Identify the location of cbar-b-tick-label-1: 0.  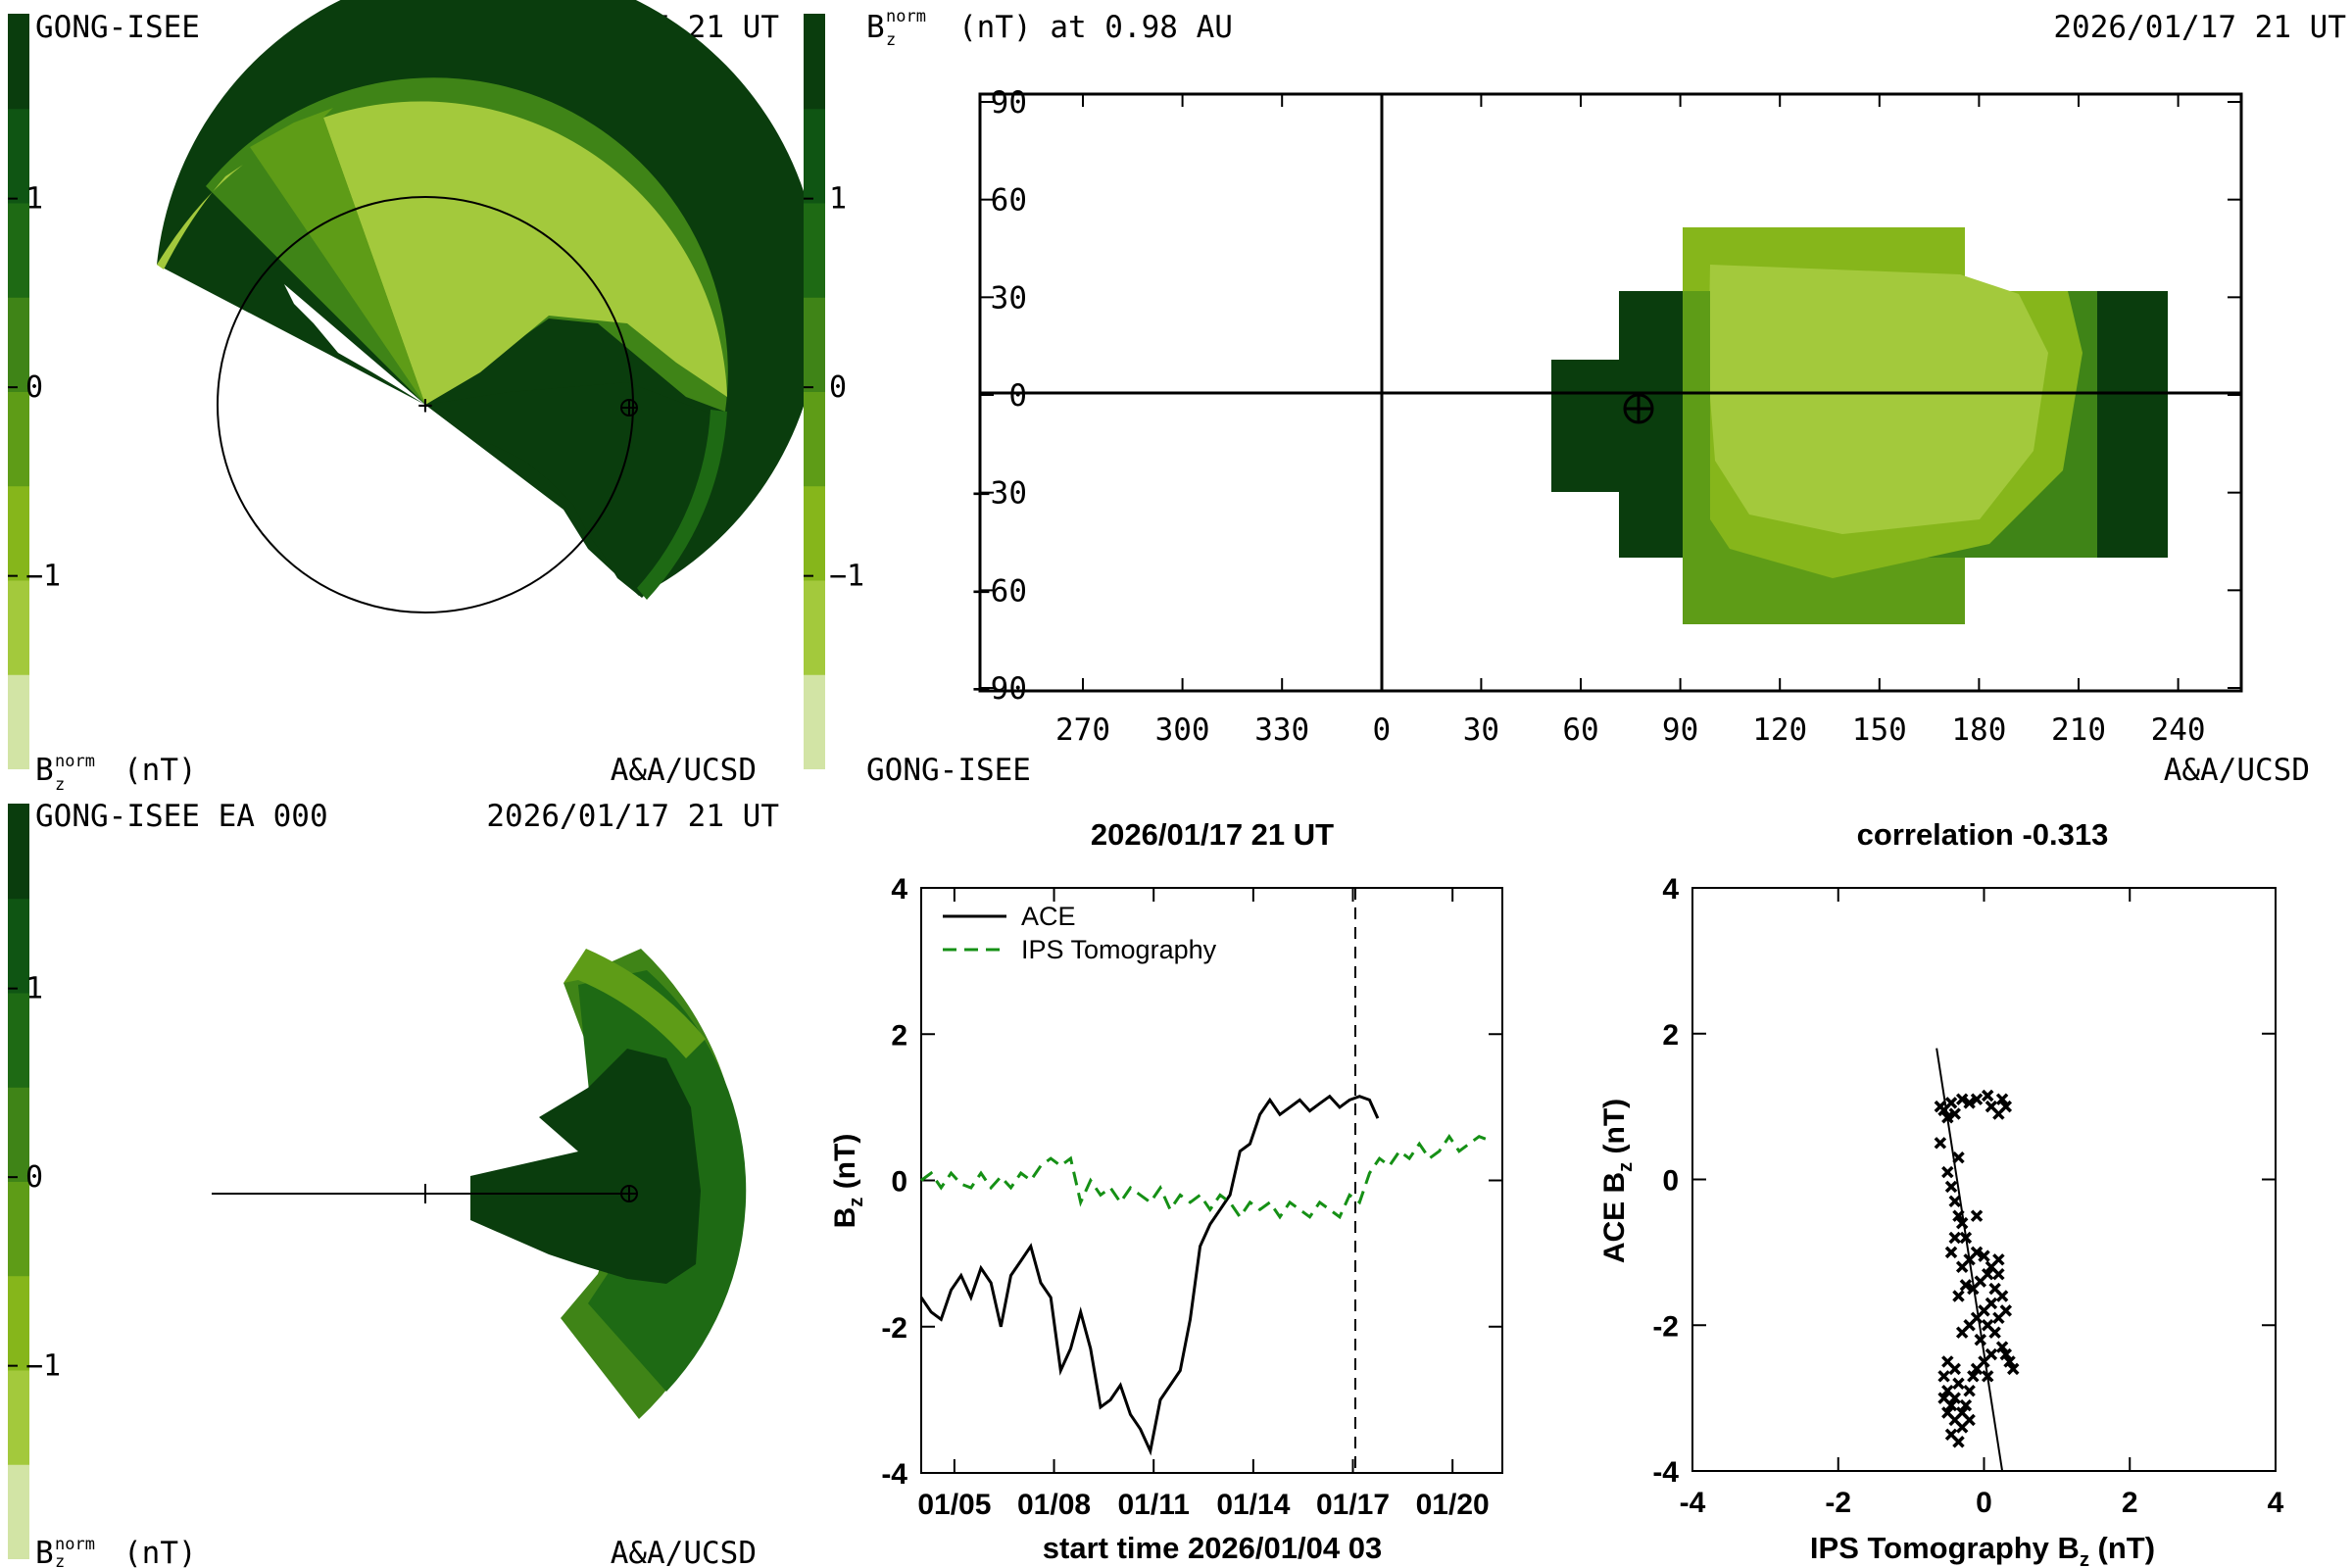
(838, 387).